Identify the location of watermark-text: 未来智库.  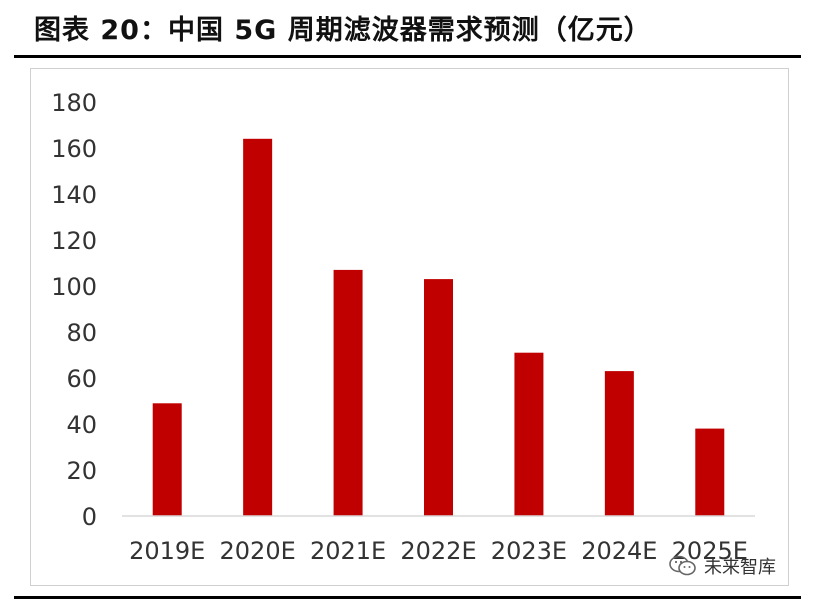
(740, 567).